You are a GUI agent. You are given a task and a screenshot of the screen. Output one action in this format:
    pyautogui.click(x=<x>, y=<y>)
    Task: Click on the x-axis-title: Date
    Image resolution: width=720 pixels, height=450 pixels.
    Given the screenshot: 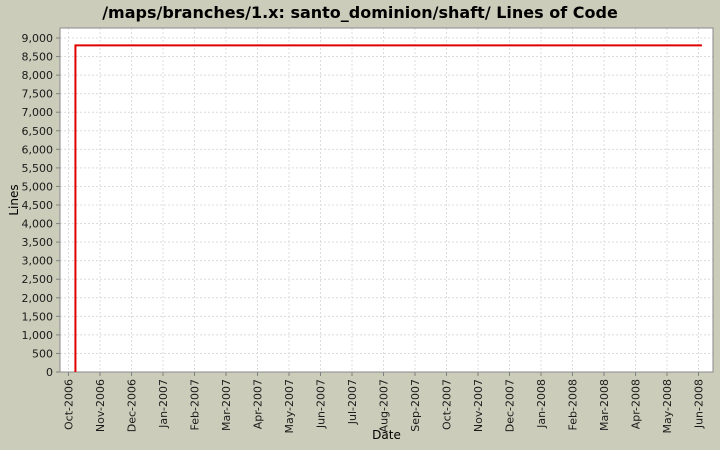 What is the action you would take?
    pyautogui.click(x=386, y=435)
    